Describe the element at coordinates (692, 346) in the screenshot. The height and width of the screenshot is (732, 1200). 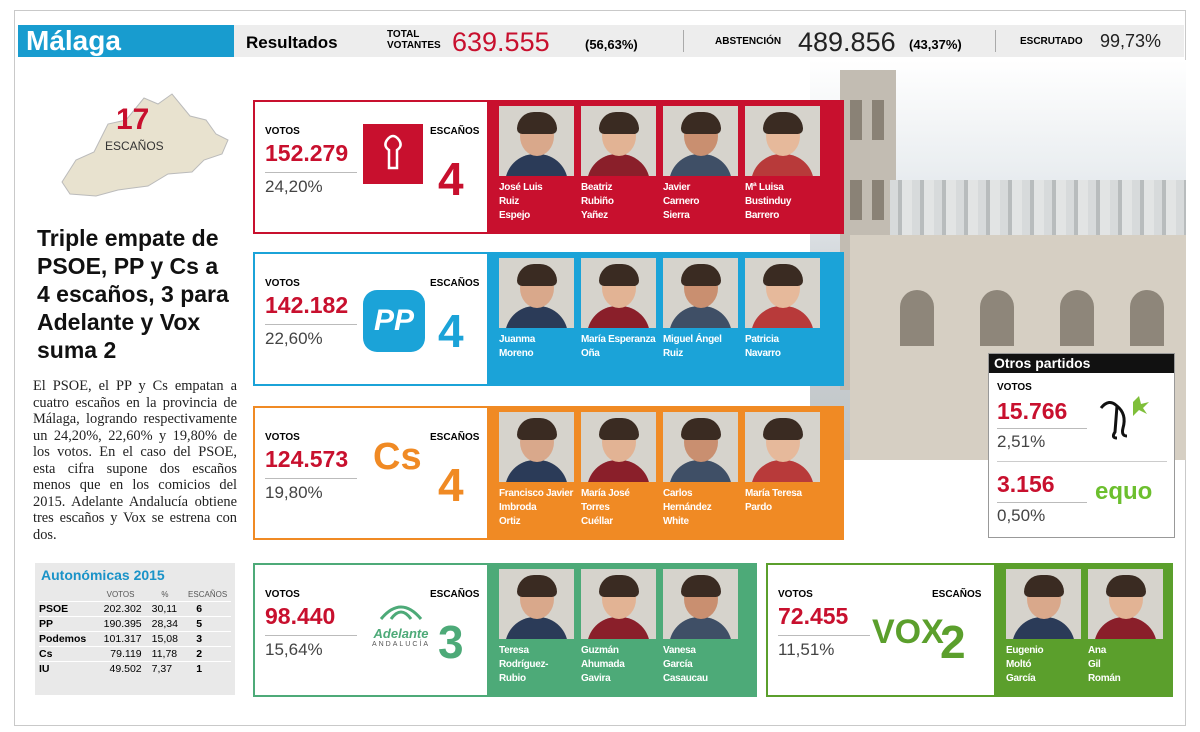
I see `candidate-name: Miguel Ángel Ruiz` at that location.